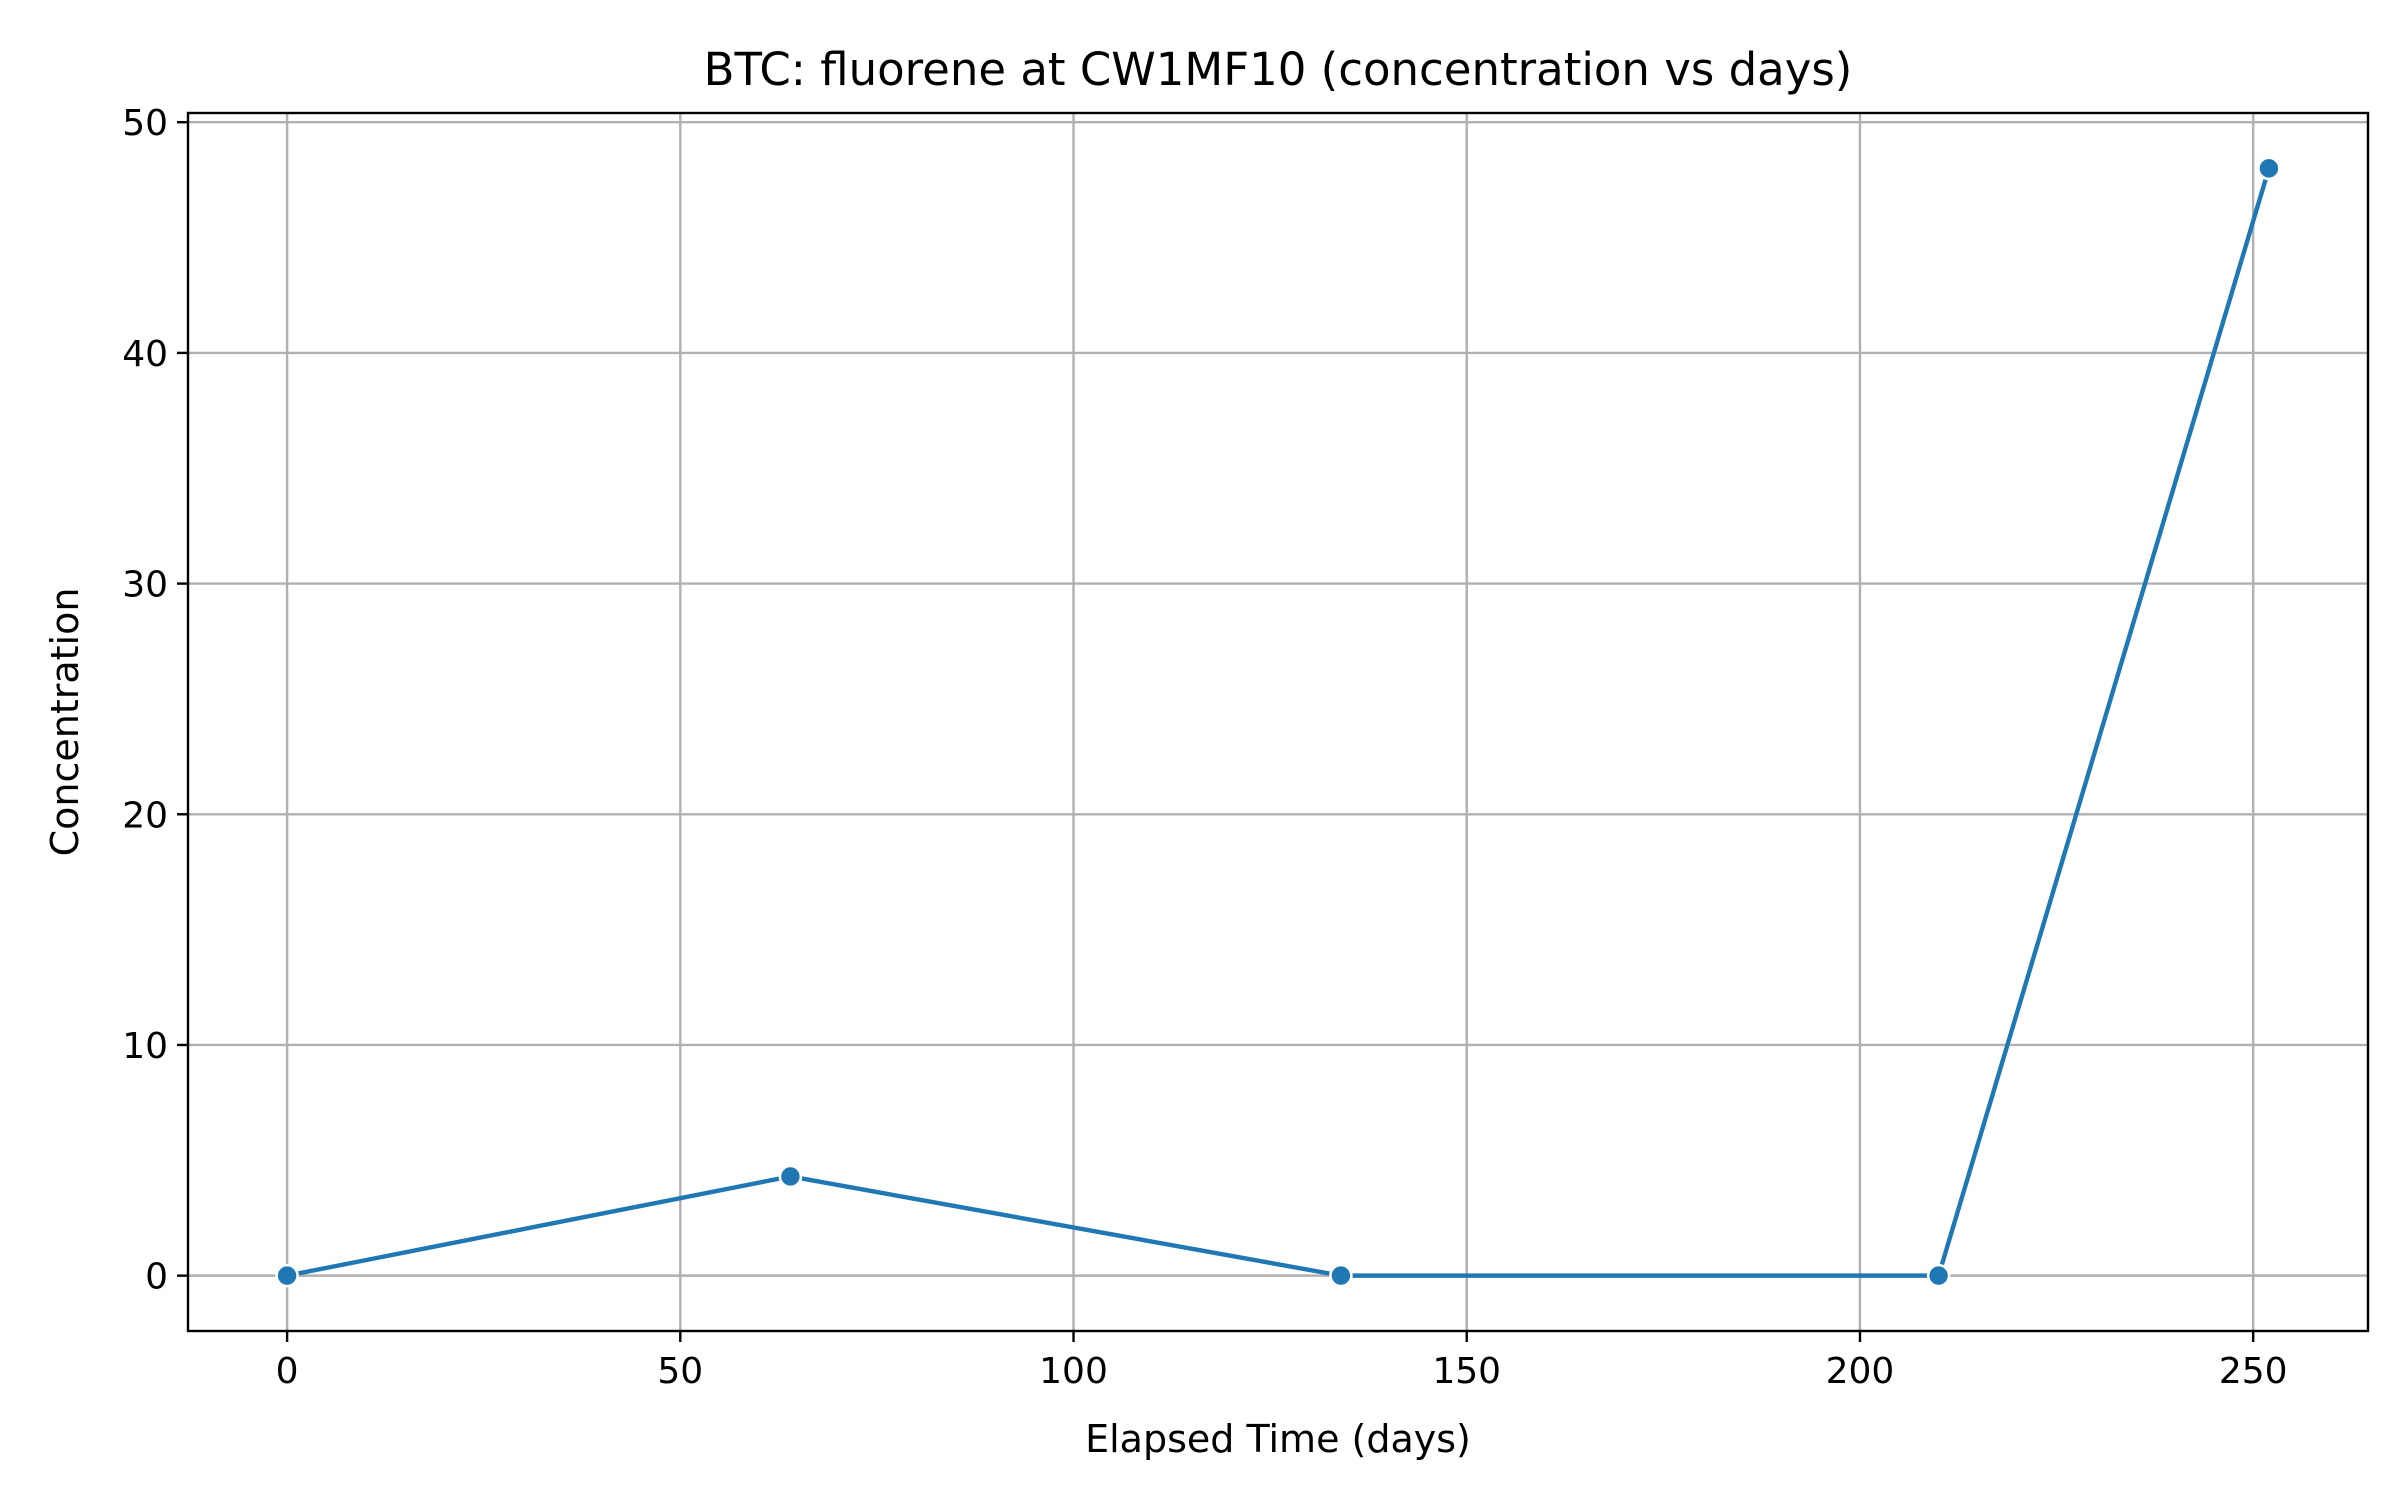 The image size is (2400, 1500). I want to click on y-tick-label: 30, so click(145, 585).